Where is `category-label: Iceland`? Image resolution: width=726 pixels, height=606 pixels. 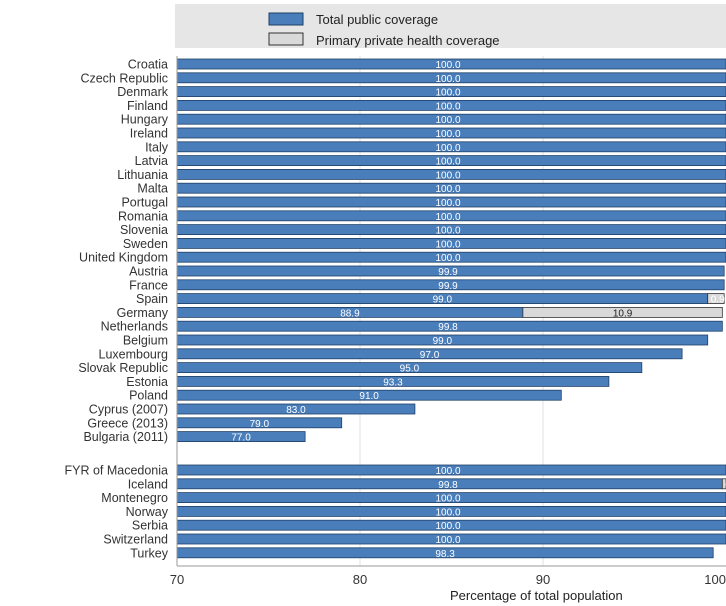
category-label: Iceland is located at coordinates (148, 484).